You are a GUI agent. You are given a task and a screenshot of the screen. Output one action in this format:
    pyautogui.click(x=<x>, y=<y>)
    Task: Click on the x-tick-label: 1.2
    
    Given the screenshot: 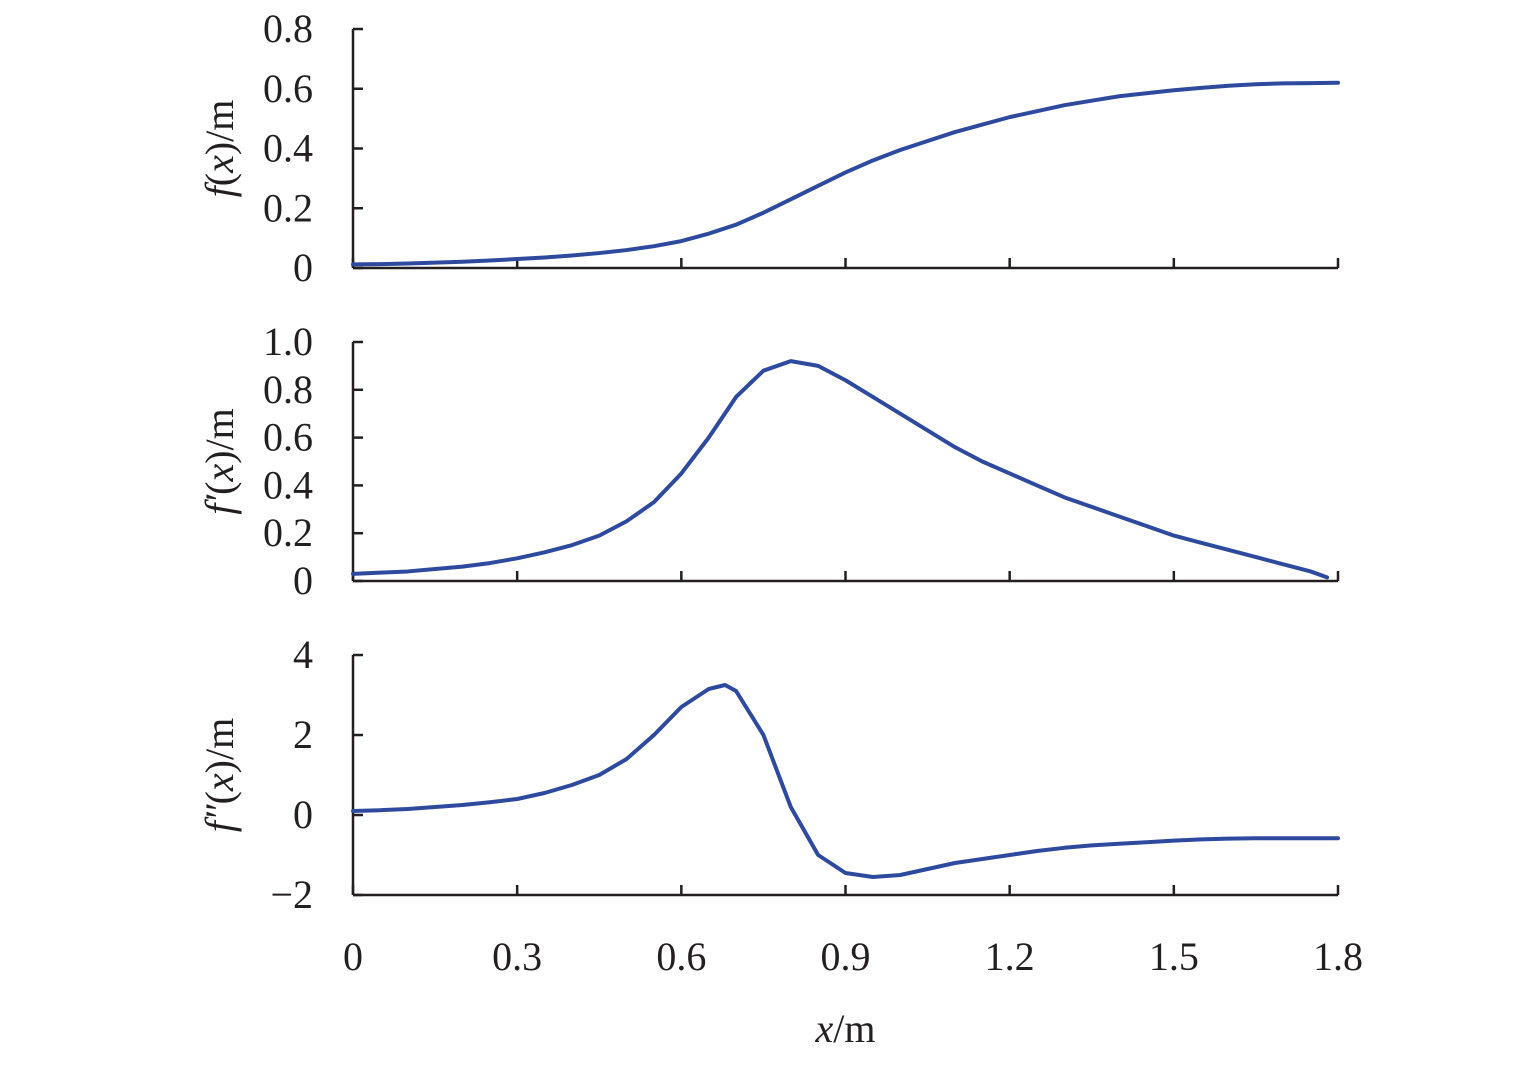 What is the action you would take?
    pyautogui.click(x=1010, y=956)
    